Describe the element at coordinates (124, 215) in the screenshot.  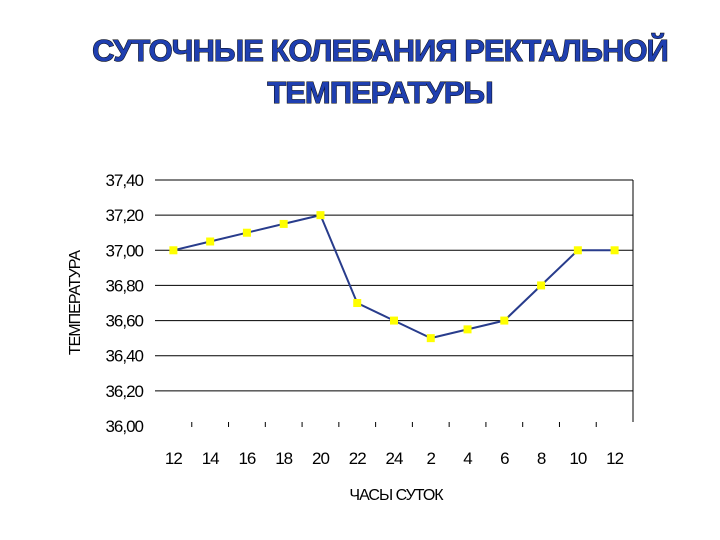
I see `y-tick-label: 37,20` at that location.